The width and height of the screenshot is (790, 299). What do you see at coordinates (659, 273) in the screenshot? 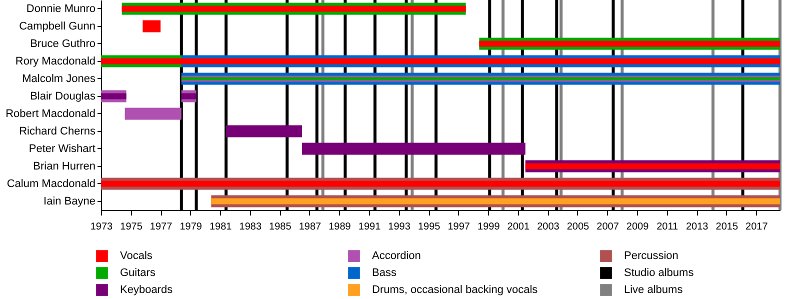
I see `legend-label: Studio albums` at bounding box center [659, 273].